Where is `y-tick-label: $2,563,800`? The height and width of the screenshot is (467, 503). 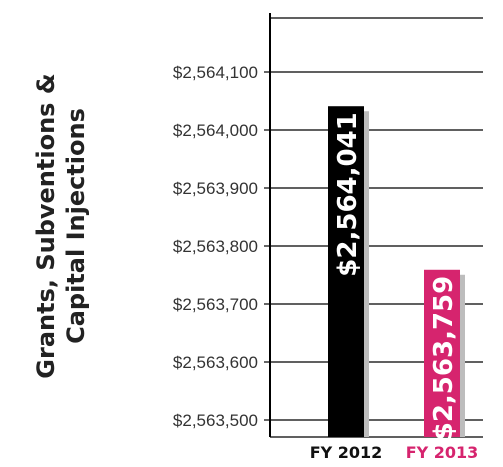 y-tick-label: $2,563,800 is located at coordinates (215, 246).